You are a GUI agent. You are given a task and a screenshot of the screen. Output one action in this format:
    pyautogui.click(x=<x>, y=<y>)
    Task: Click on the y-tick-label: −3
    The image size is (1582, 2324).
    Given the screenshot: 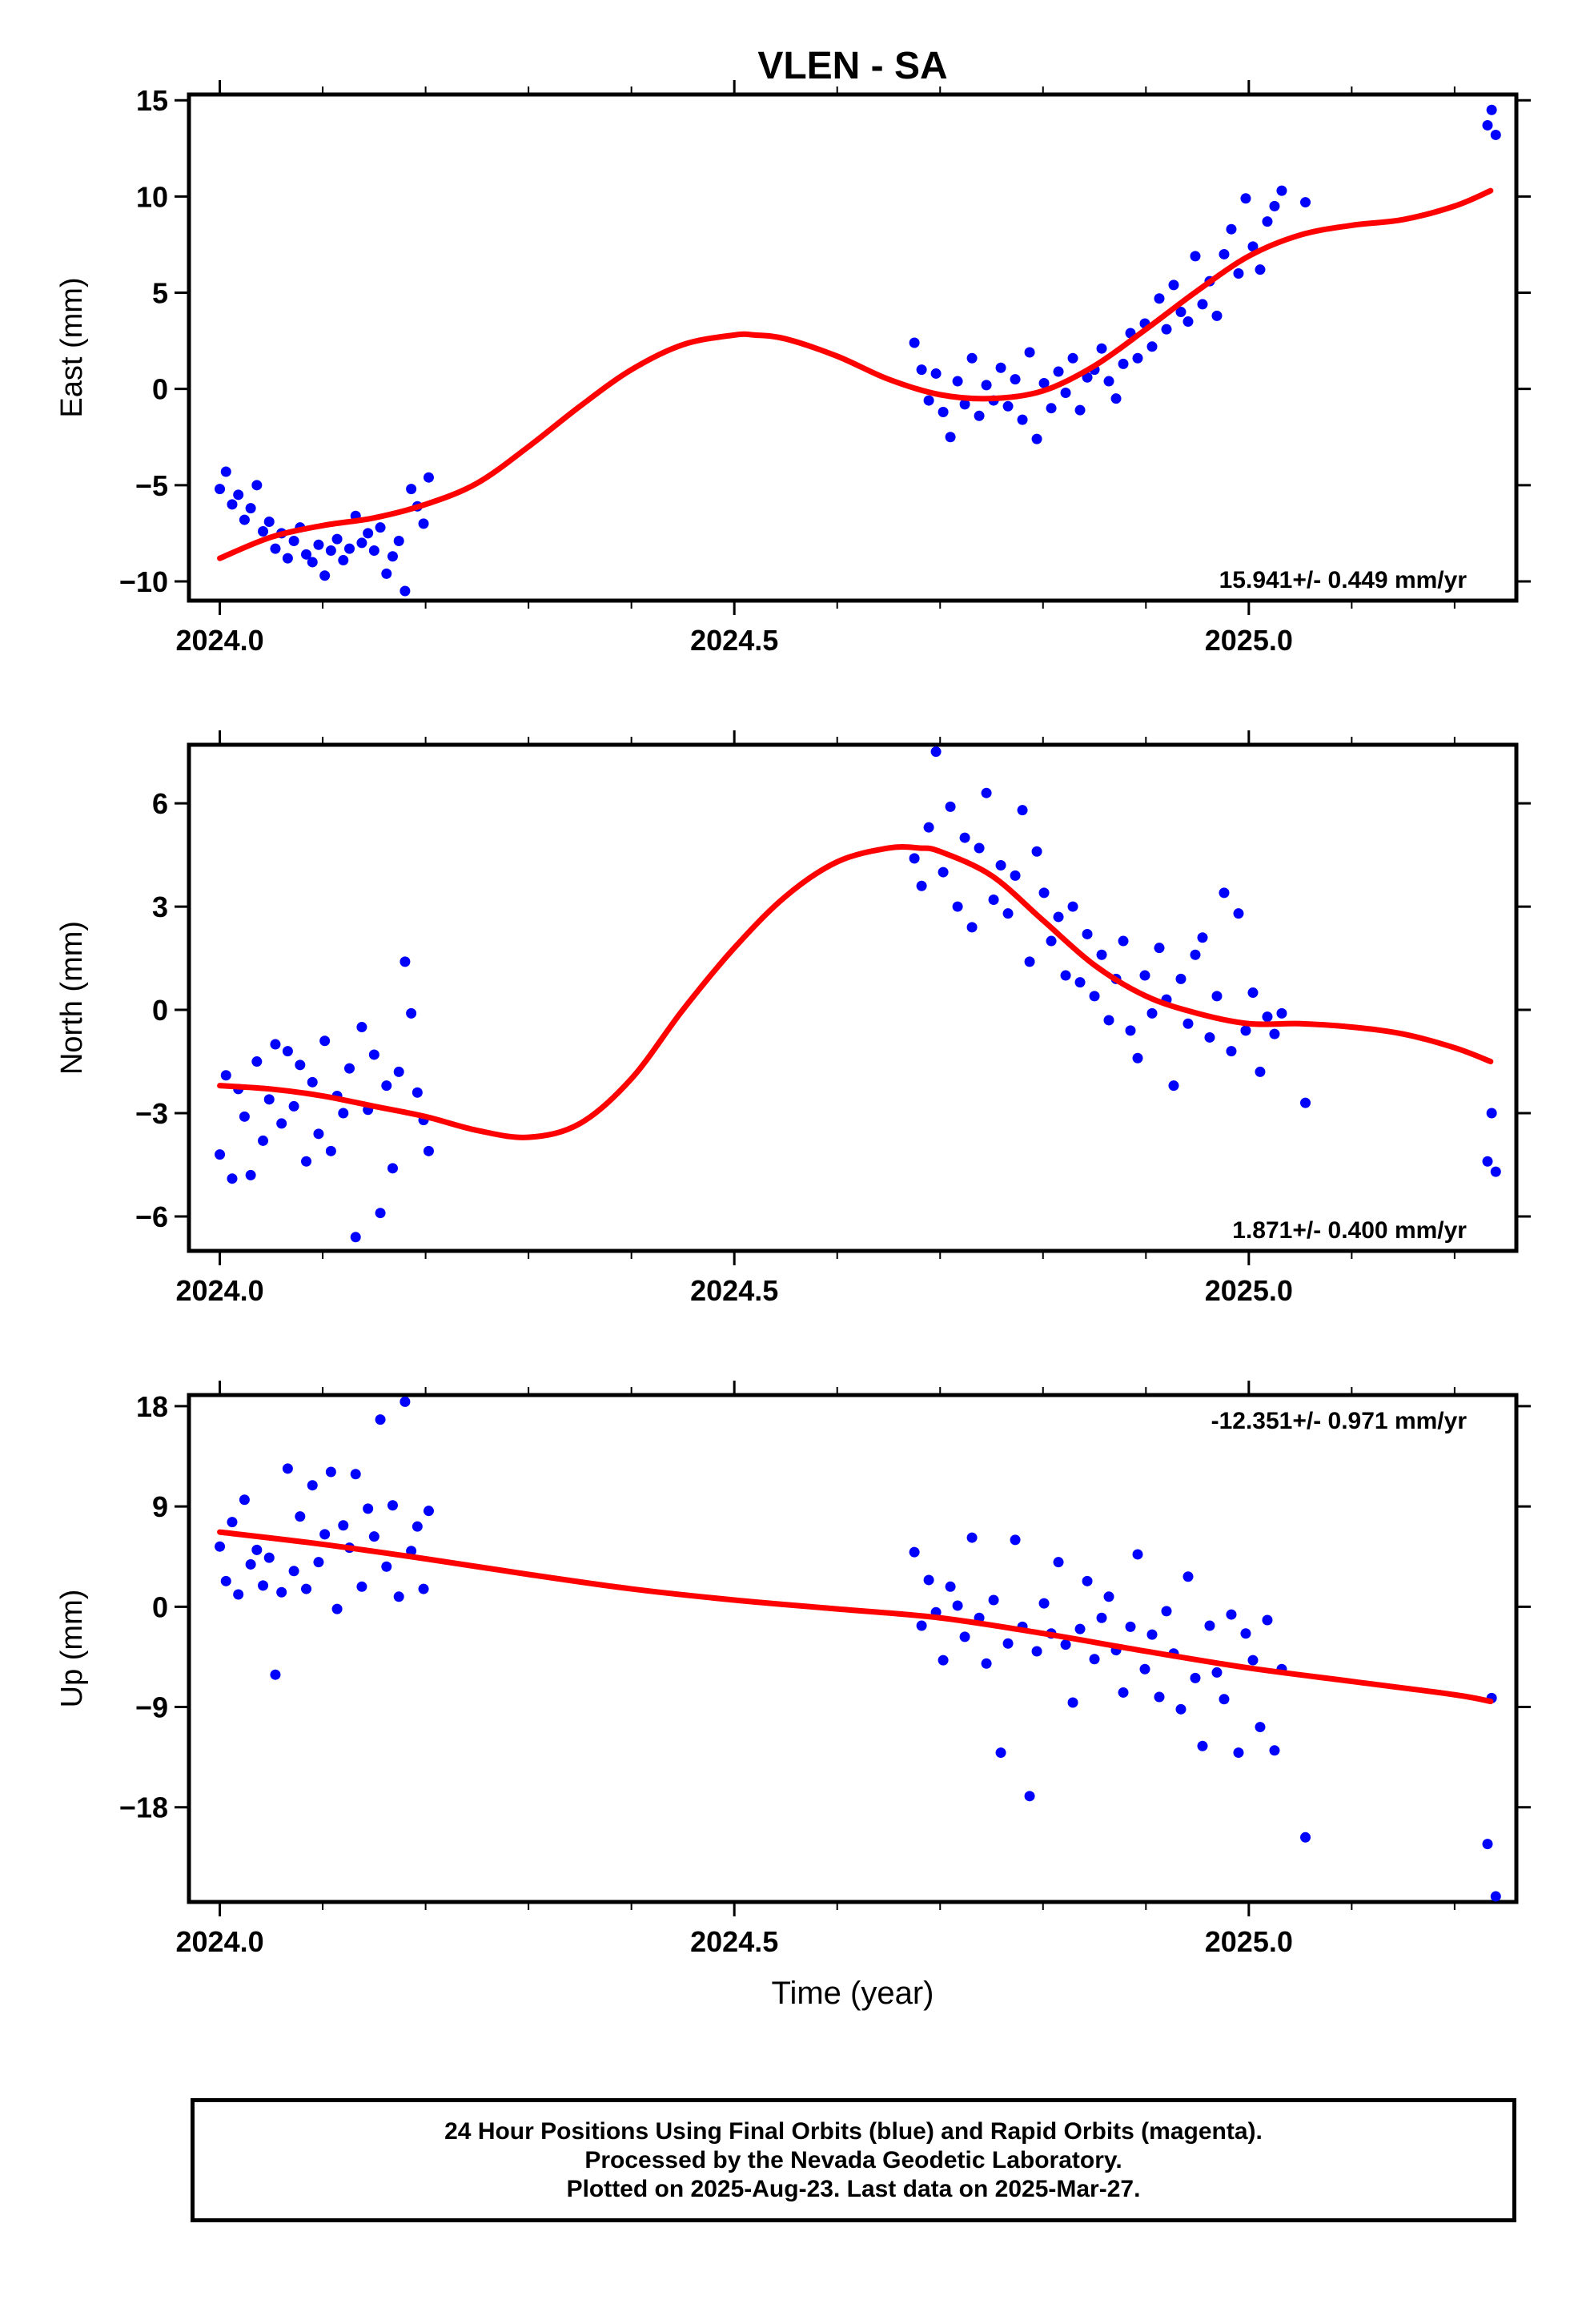 What is the action you would take?
    pyautogui.click(x=151, y=1113)
    